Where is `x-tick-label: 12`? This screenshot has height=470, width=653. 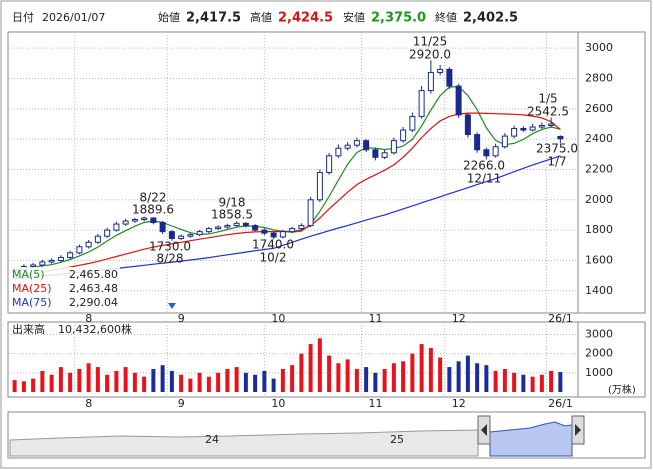
x-tick-label: 12 is located at coordinates (459, 403).